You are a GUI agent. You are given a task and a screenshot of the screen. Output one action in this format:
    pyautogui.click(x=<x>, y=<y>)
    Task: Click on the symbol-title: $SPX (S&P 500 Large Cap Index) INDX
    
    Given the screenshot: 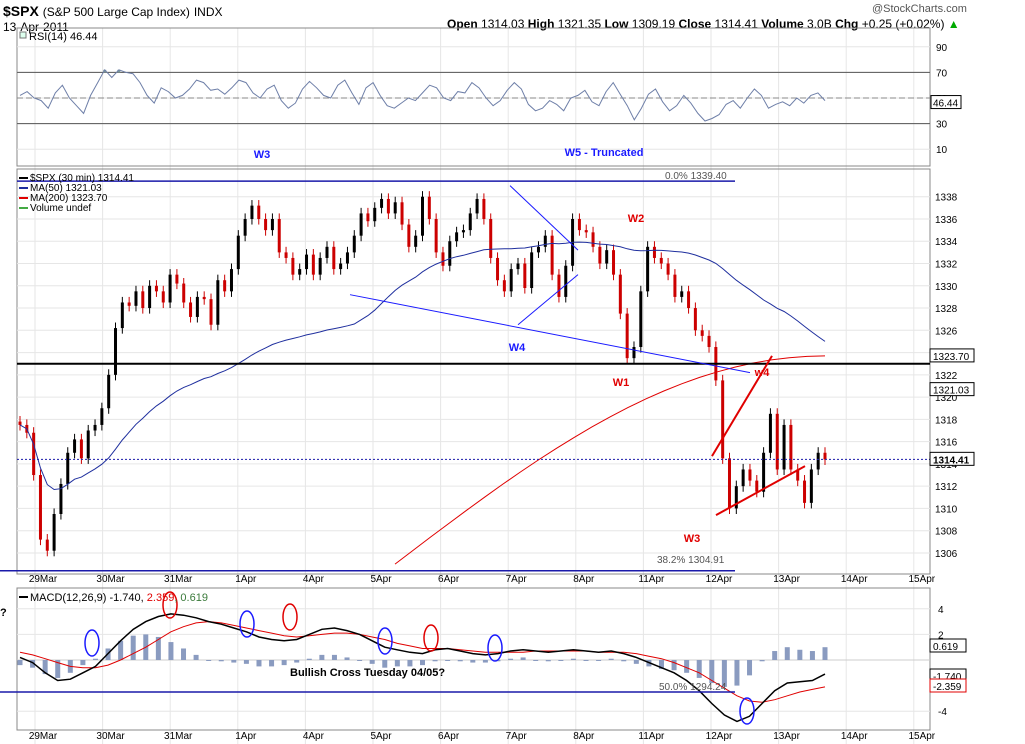 What is the action you would take?
    pyautogui.click(x=112, y=11)
    